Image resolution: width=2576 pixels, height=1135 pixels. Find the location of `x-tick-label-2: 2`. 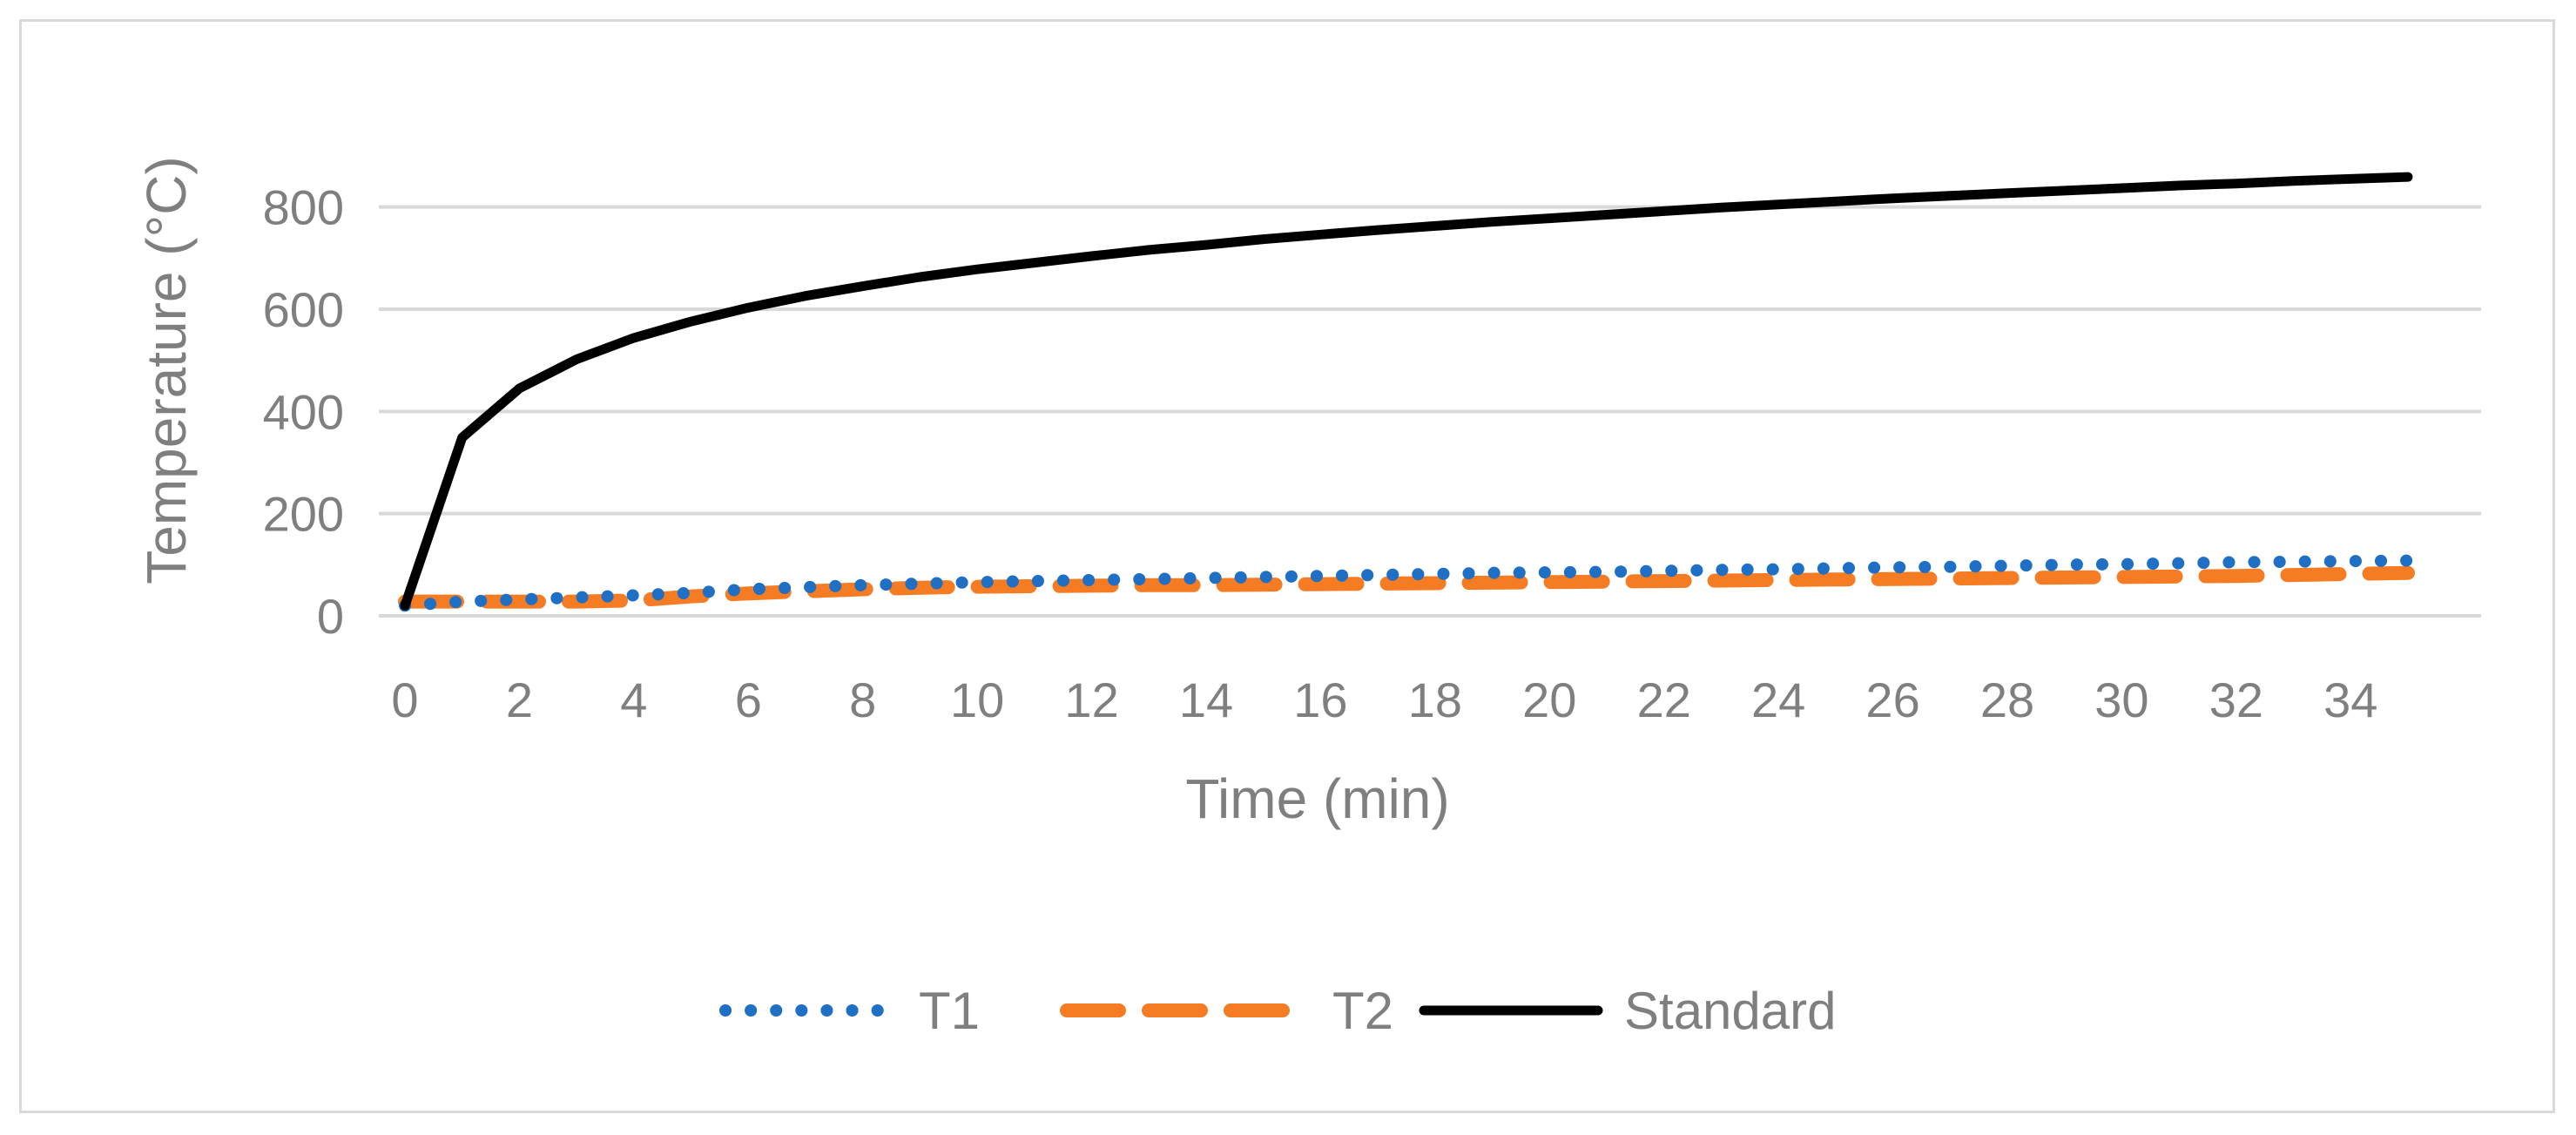

x-tick-label-2: 2 is located at coordinates (519, 699).